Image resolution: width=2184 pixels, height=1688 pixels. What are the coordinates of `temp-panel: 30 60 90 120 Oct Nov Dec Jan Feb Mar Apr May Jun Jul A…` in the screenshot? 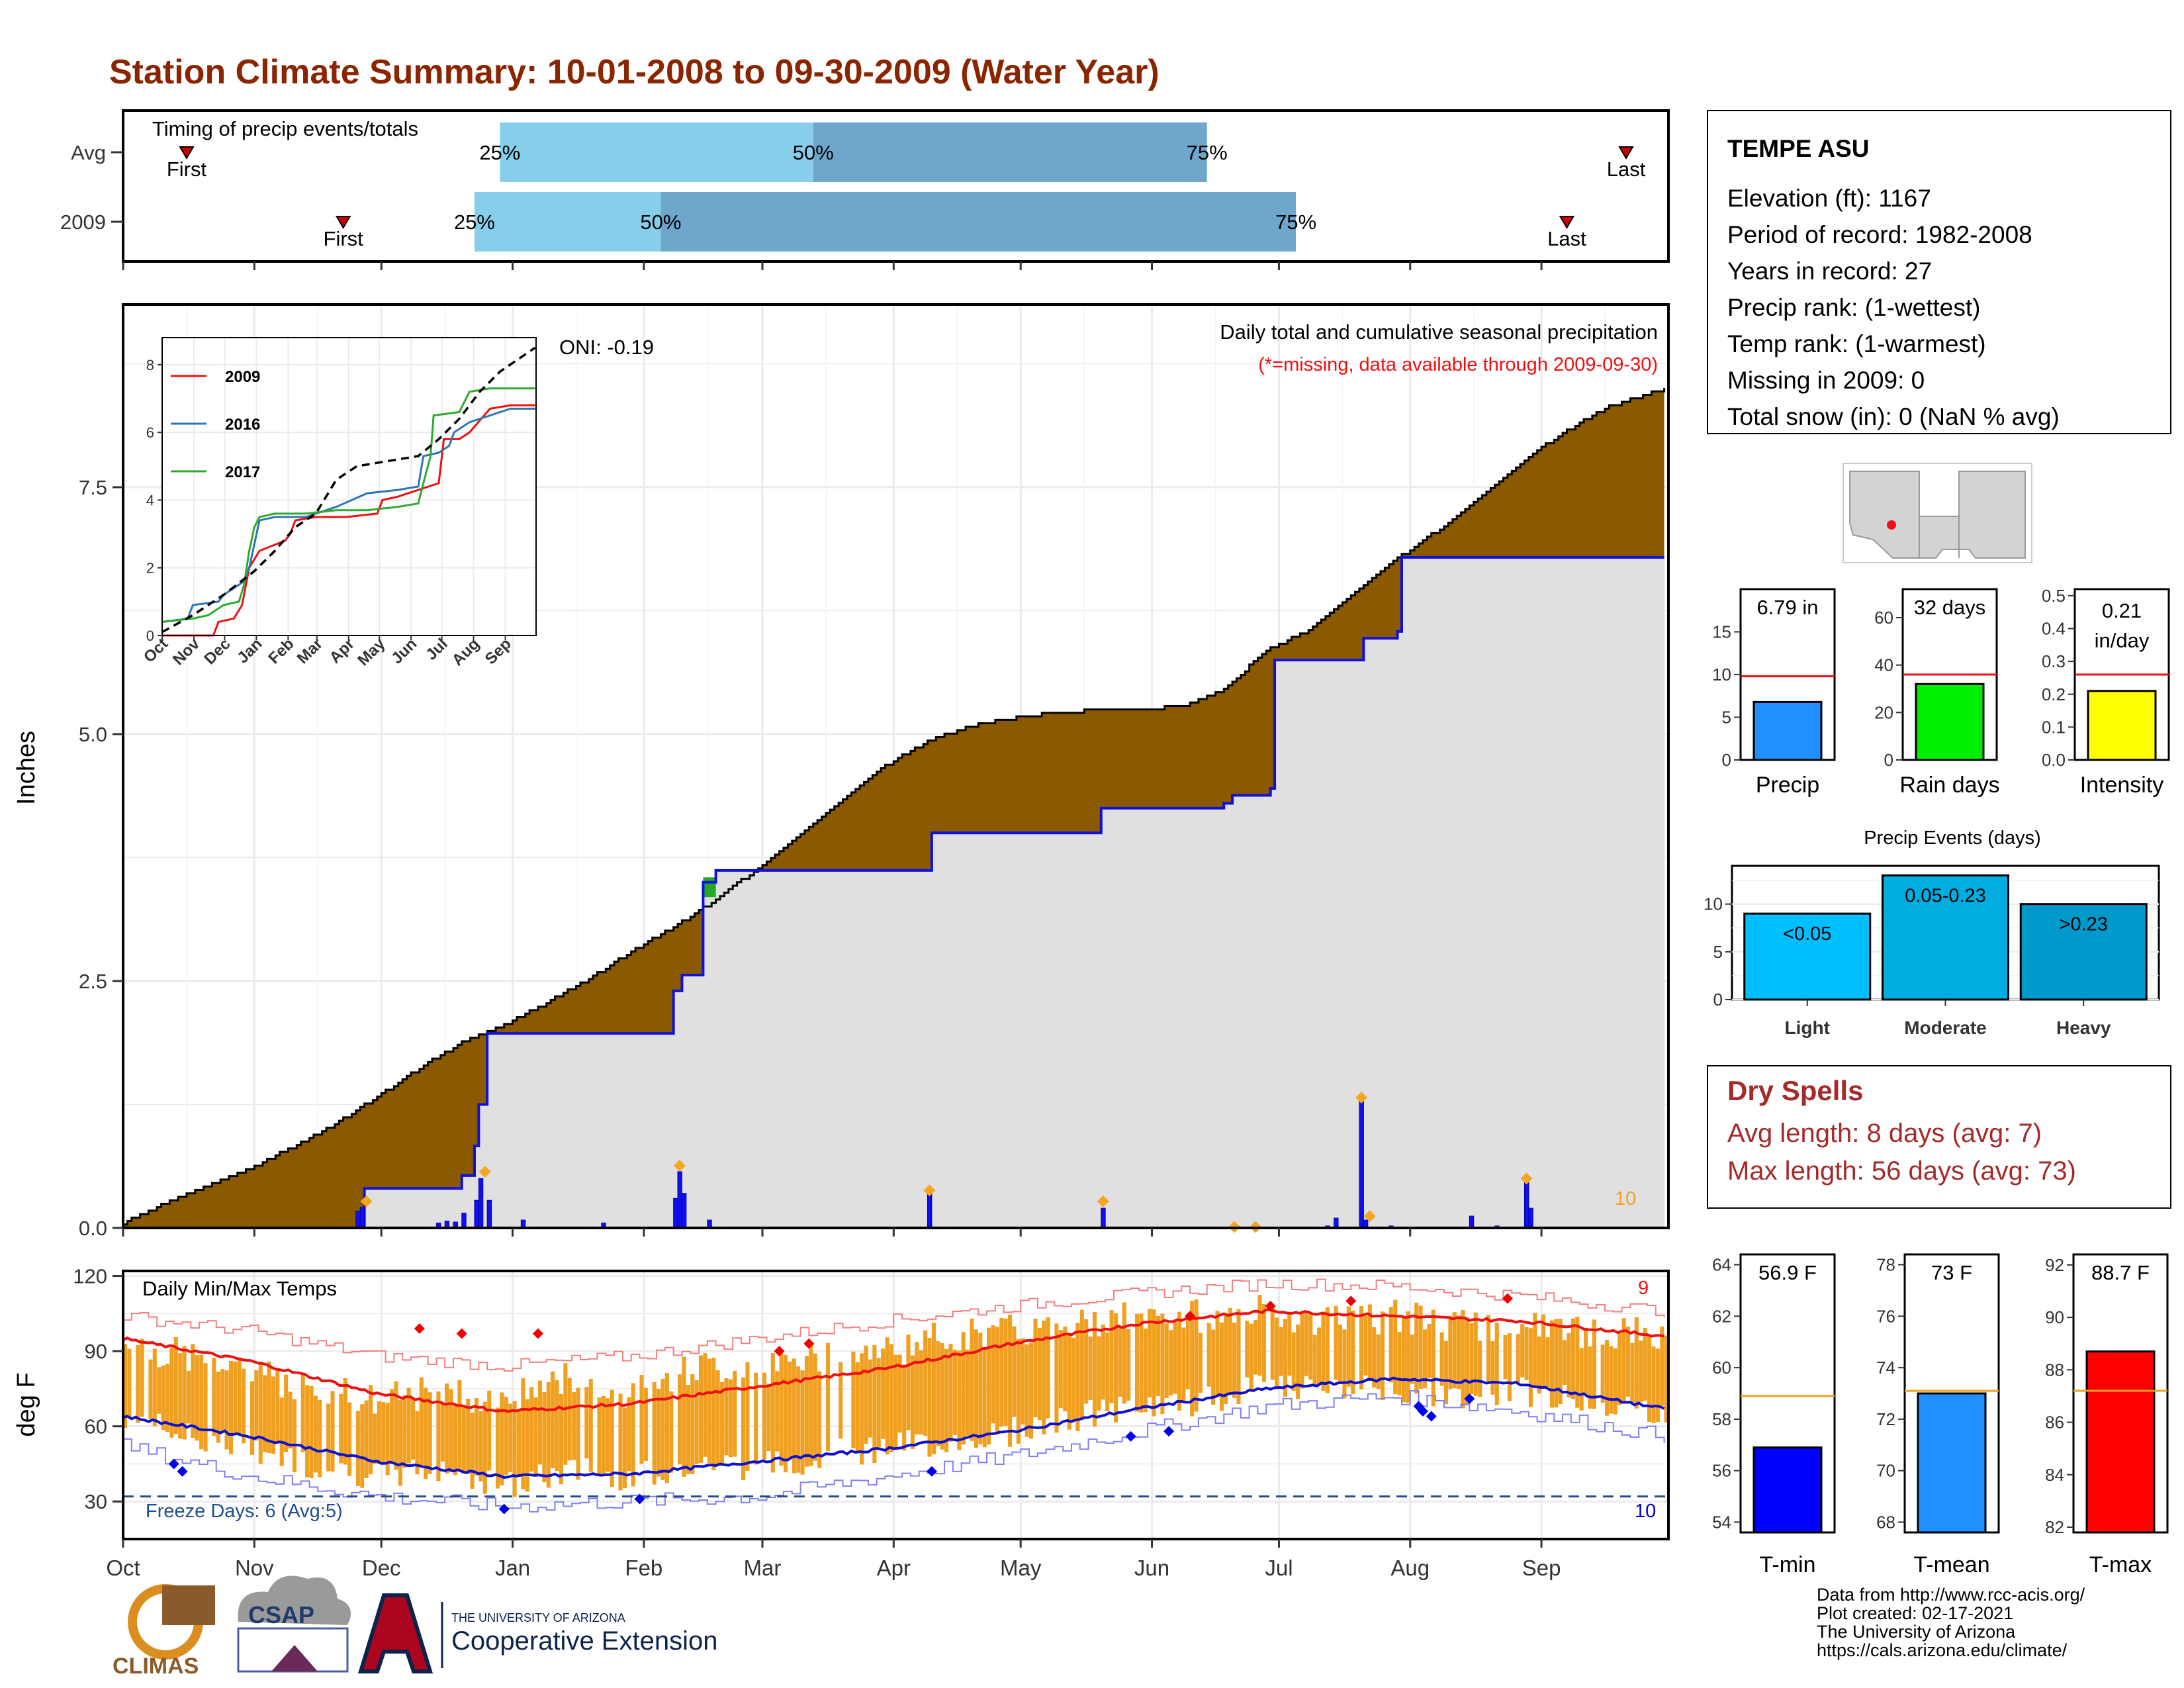 It's located at (842, 1422).